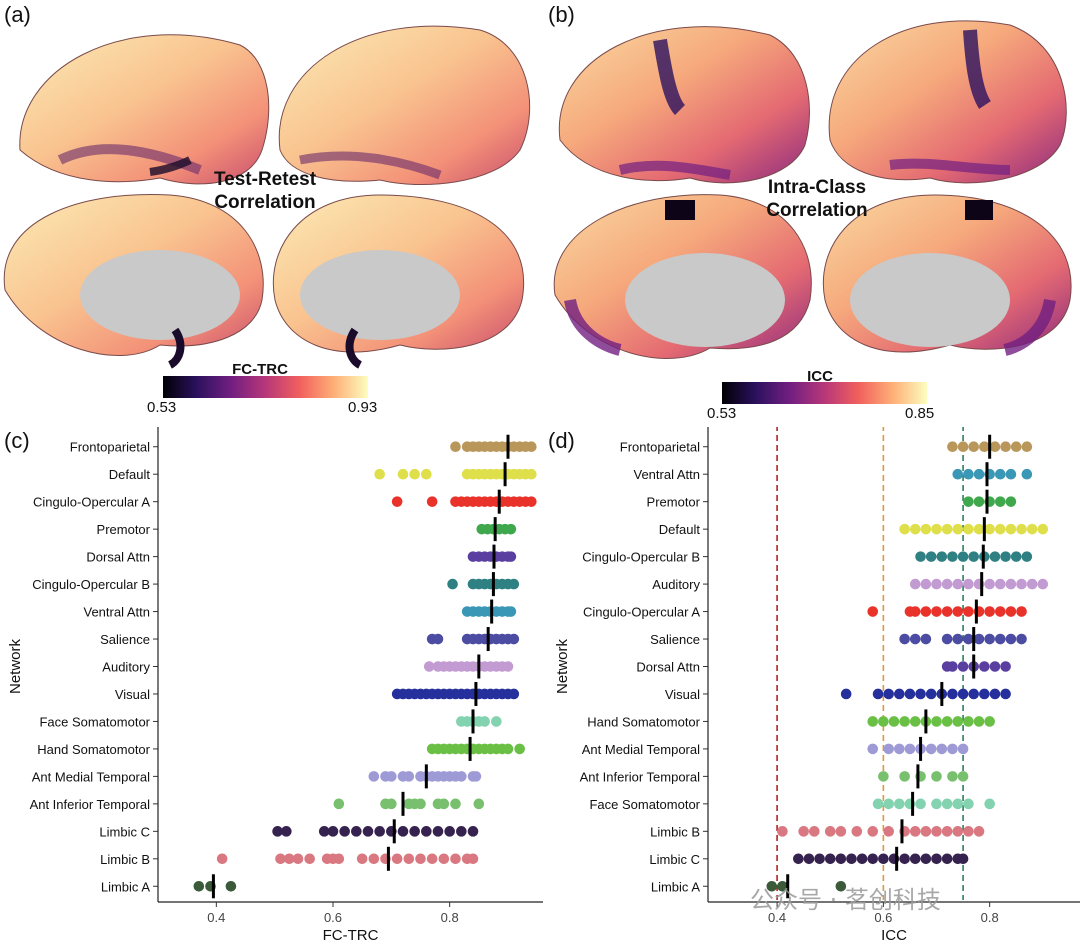  What do you see at coordinates (260, 369) in the screenshot?
I see `colorbar-a-label: FC-TRC` at bounding box center [260, 369].